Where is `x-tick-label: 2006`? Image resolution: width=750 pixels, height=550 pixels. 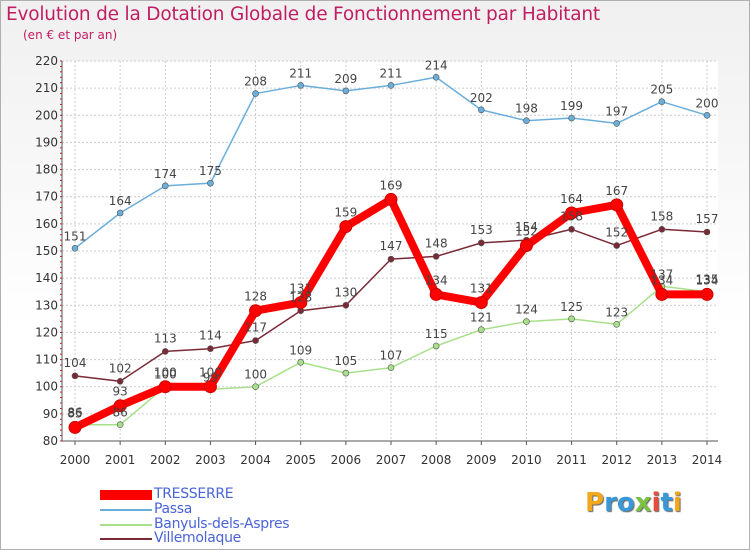 x-tick-label: 2006 is located at coordinates (346, 460).